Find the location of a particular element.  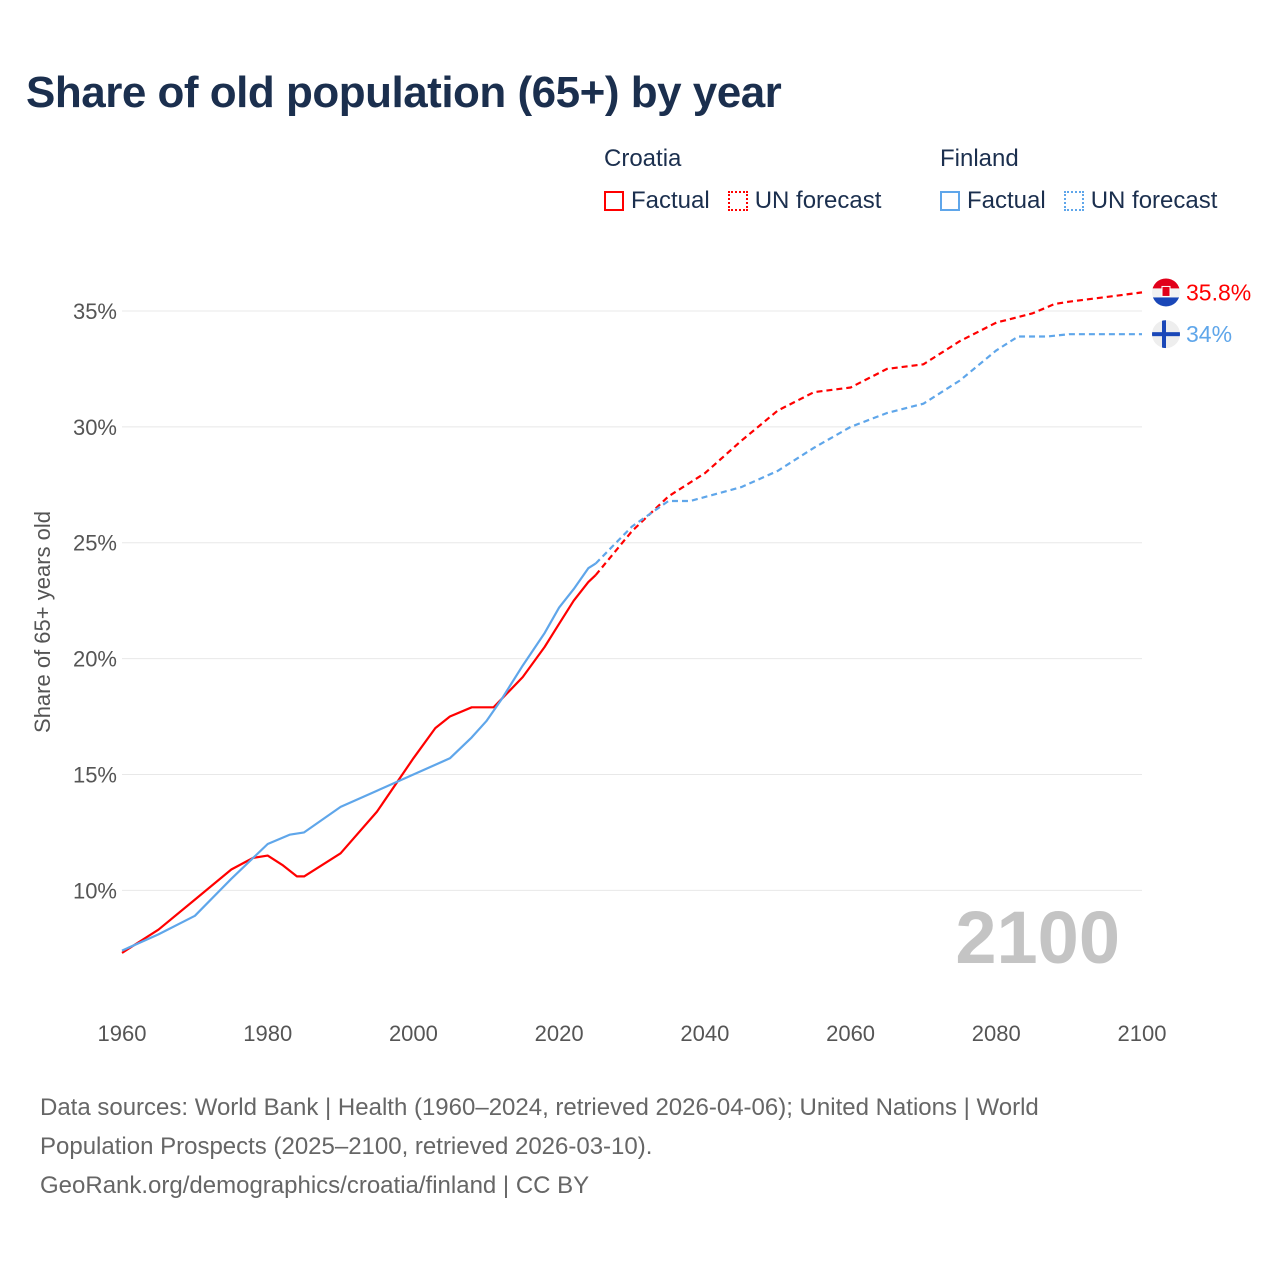

legend-croatia-factual: Factual is located at coordinates (657, 201).